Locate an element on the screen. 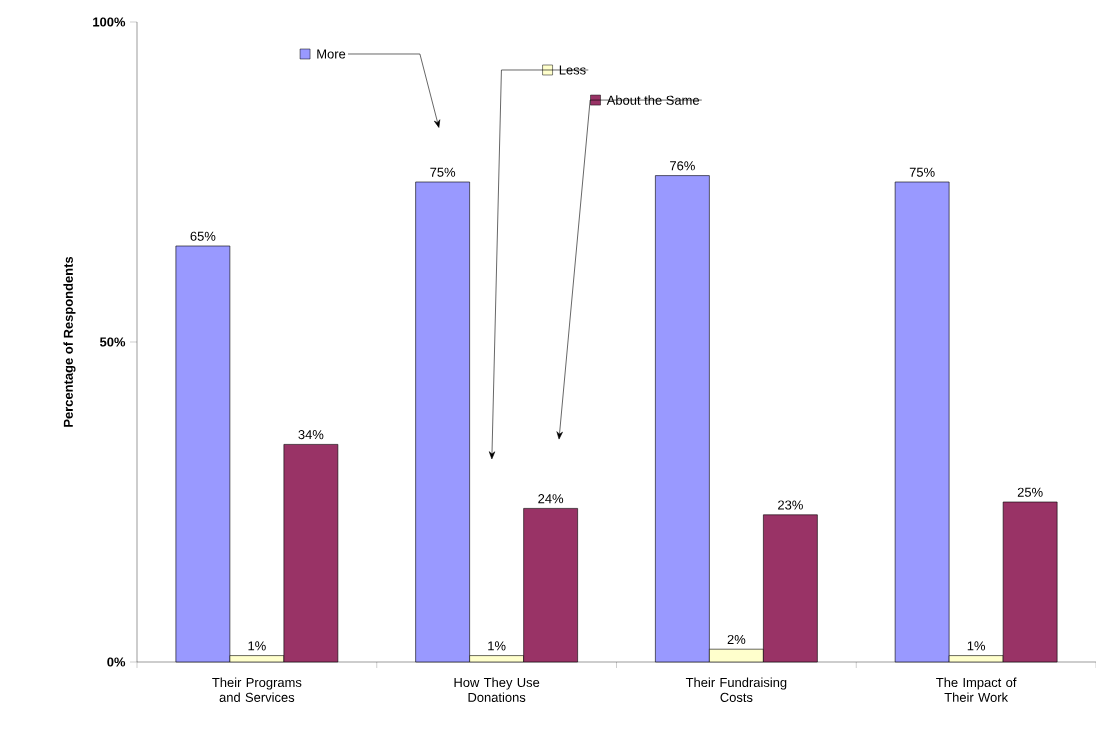  data-label: 23% is located at coordinates (790, 505).